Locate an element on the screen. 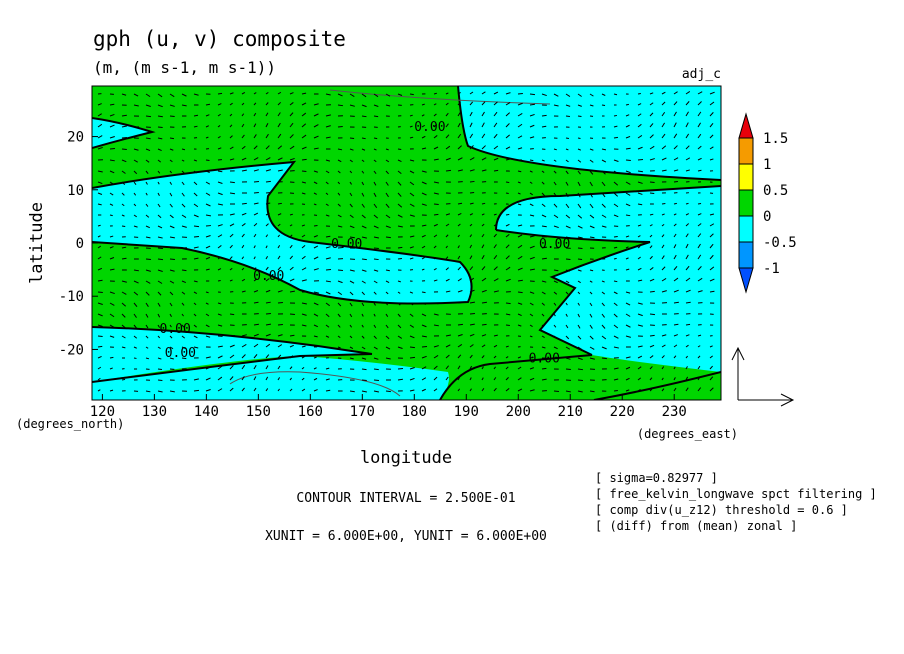 The image size is (904, 654). colorbar: 1.5 1 0.5 0 -0.5 -1 is located at coordinates (767, 203).